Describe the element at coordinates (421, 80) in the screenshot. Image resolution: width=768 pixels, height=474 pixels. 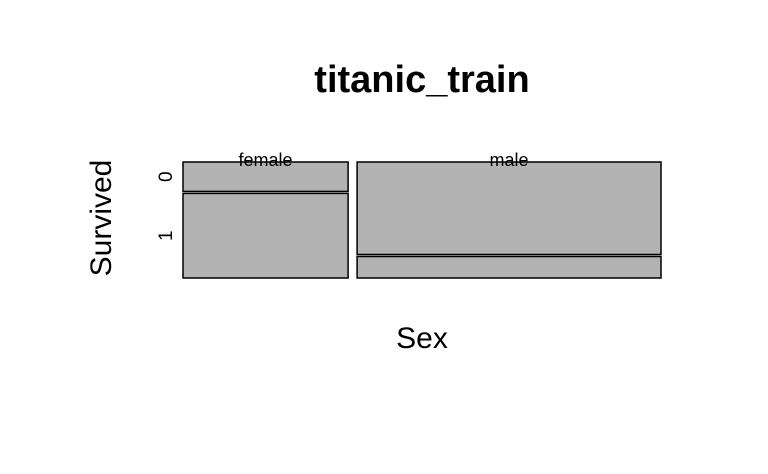
I see `chart-title: titanic_train` at that location.